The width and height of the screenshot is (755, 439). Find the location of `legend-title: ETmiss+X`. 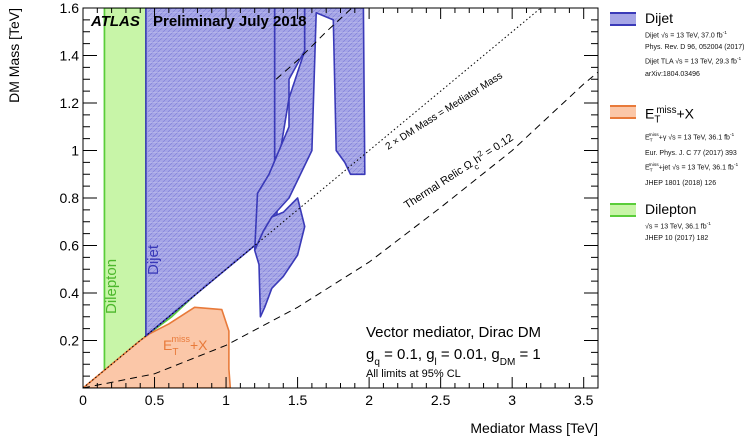

legend-title: ETmiss+X is located at coordinates (669, 115).